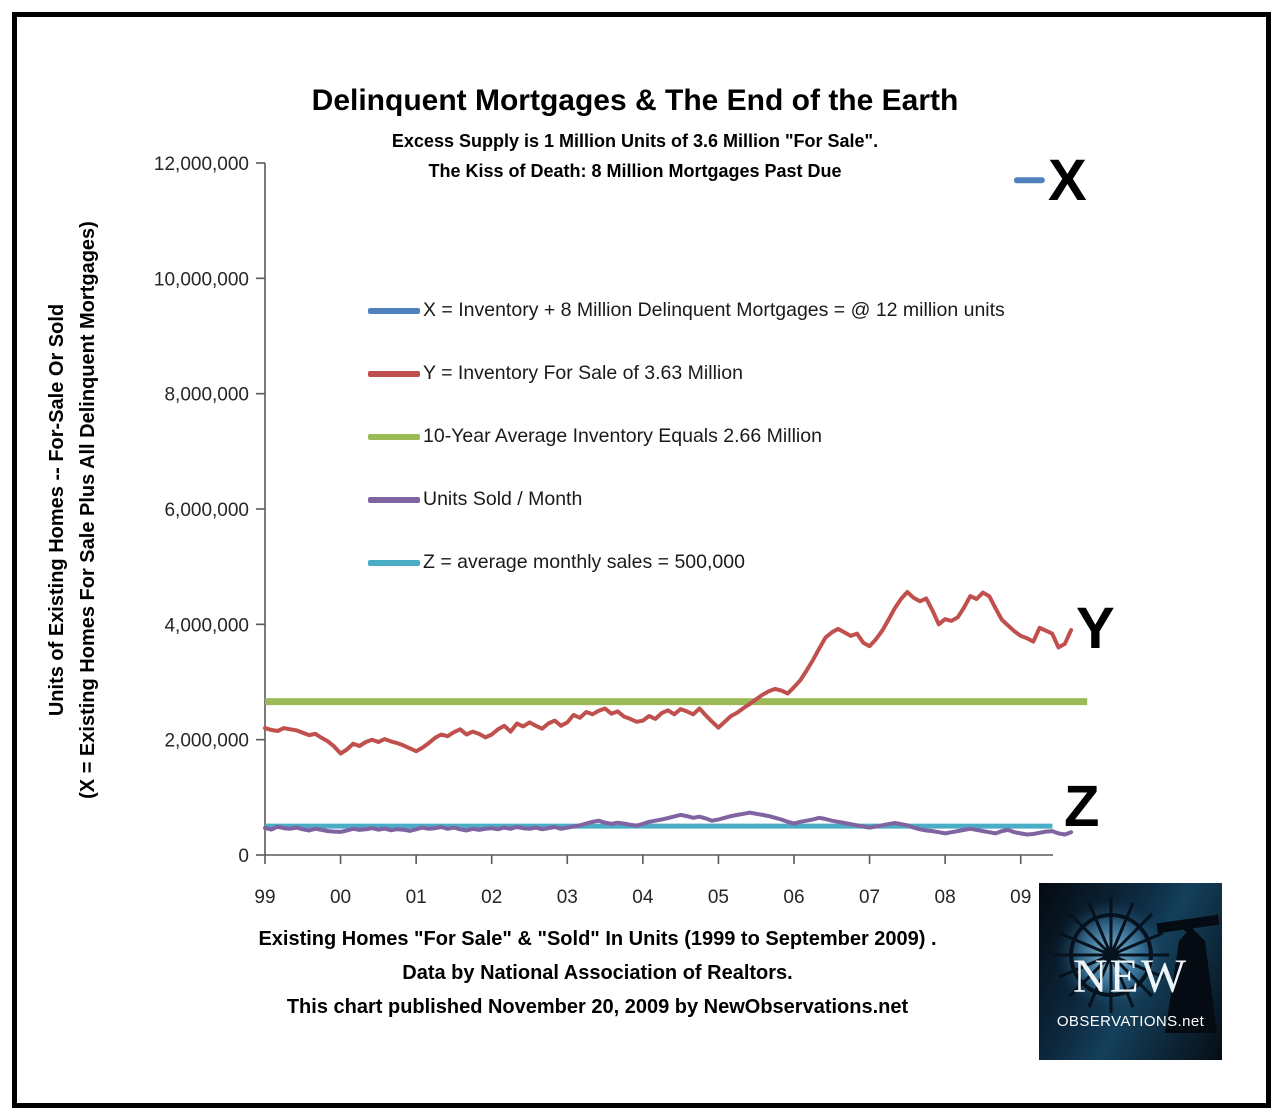  What do you see at coordinates (206, 510) in the screenshot?
I see `y-tick-label: 6,000,000` at bounding box center [206, 510].